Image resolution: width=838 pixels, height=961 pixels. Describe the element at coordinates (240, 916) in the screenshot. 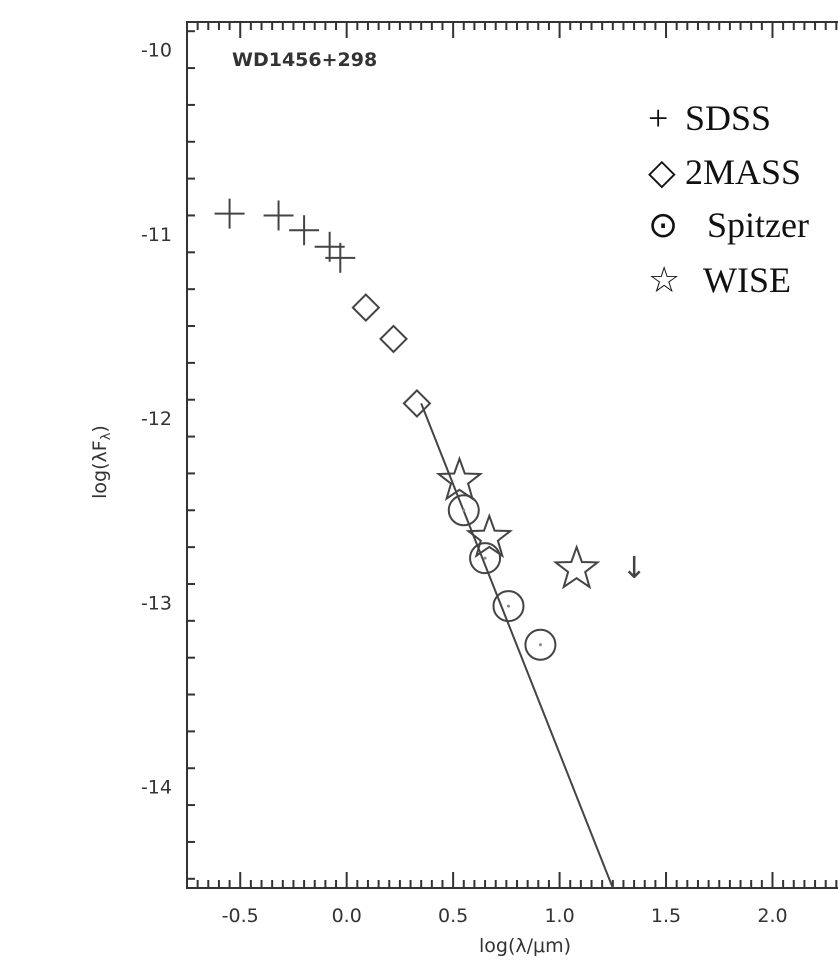

I see `x-tick-label: -0.5` at that location.